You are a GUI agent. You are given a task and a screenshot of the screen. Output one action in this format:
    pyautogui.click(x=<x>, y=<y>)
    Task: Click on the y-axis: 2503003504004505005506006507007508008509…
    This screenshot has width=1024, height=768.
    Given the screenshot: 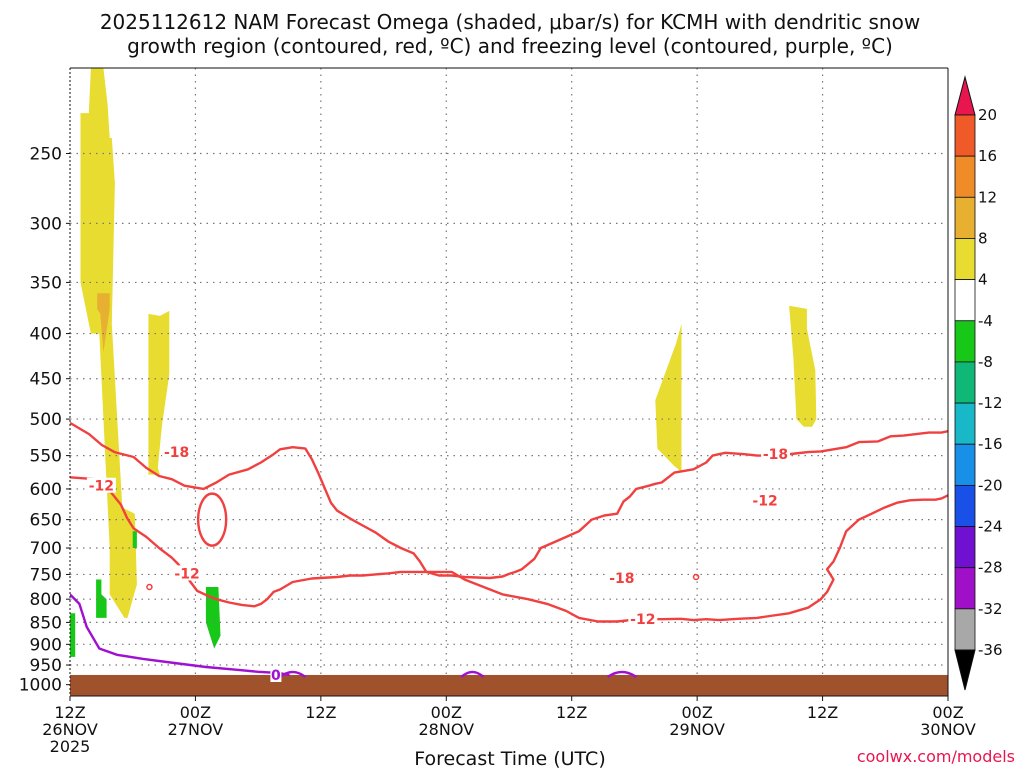 What is the action you would take?
    pyautogui.click(x=44, y=420)
    